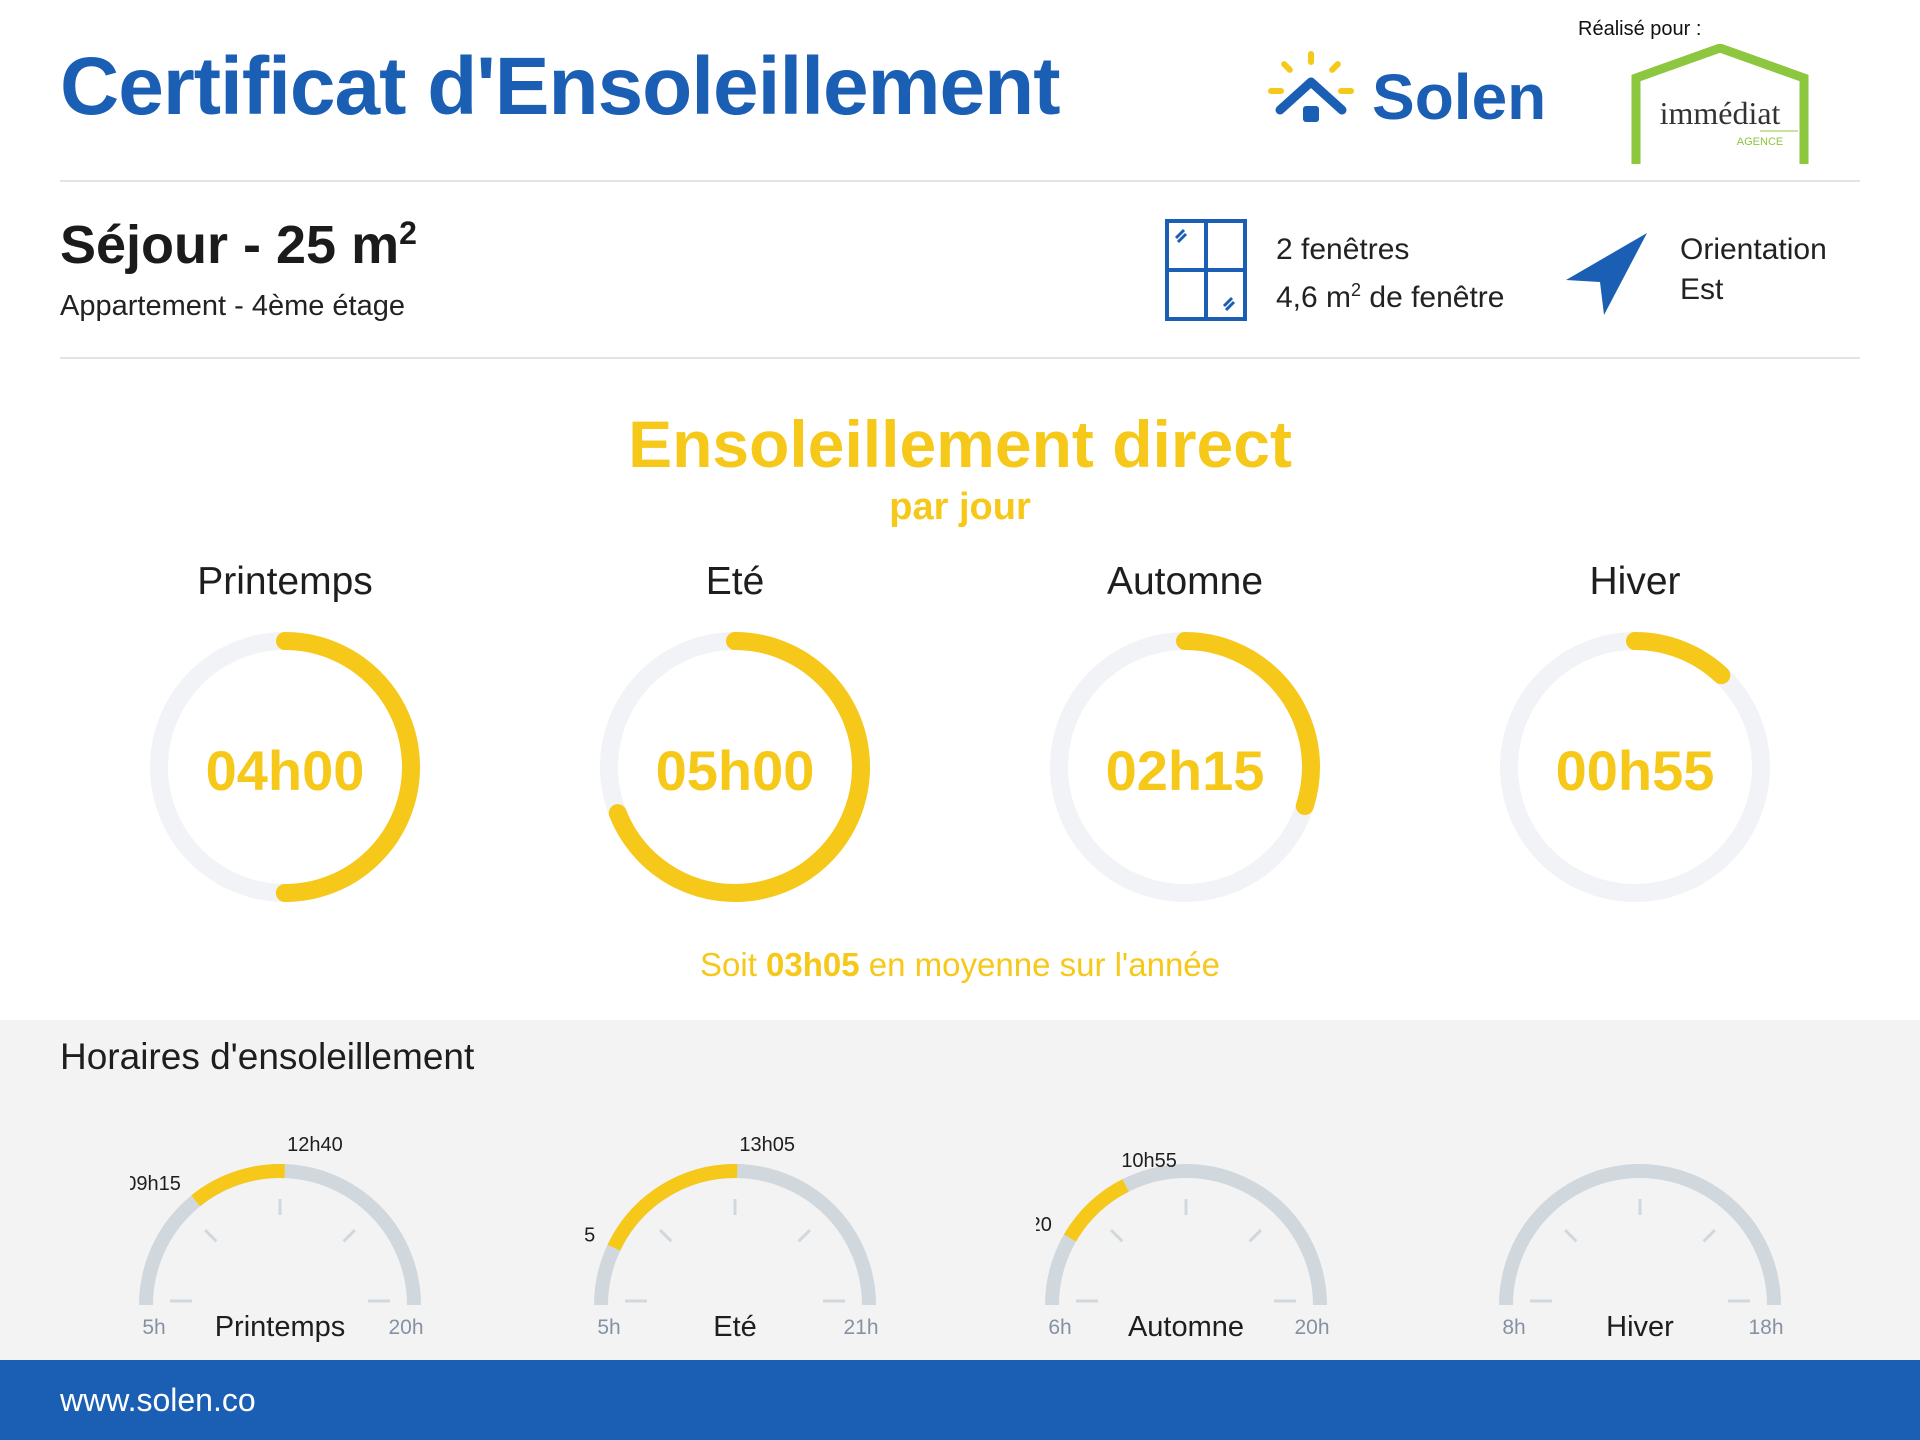 Image resolution: width=1920 pixels, height=1440 pixels. Describe the element at coordinates (960, 507) in the screenshot. I see `sunshine-subtitle: par jour` at that location.